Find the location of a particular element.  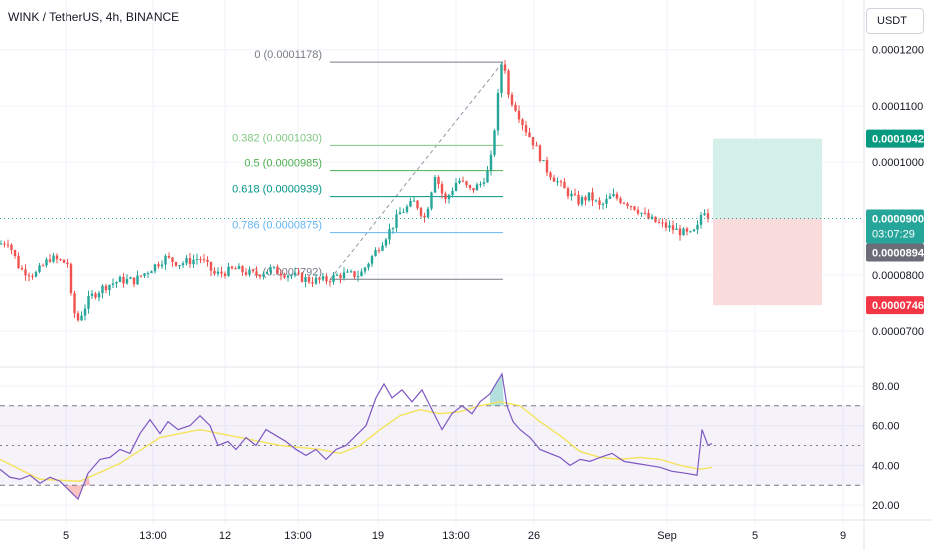

secondary-price-label: 0.0000894 is located at coordinates (898, 254).